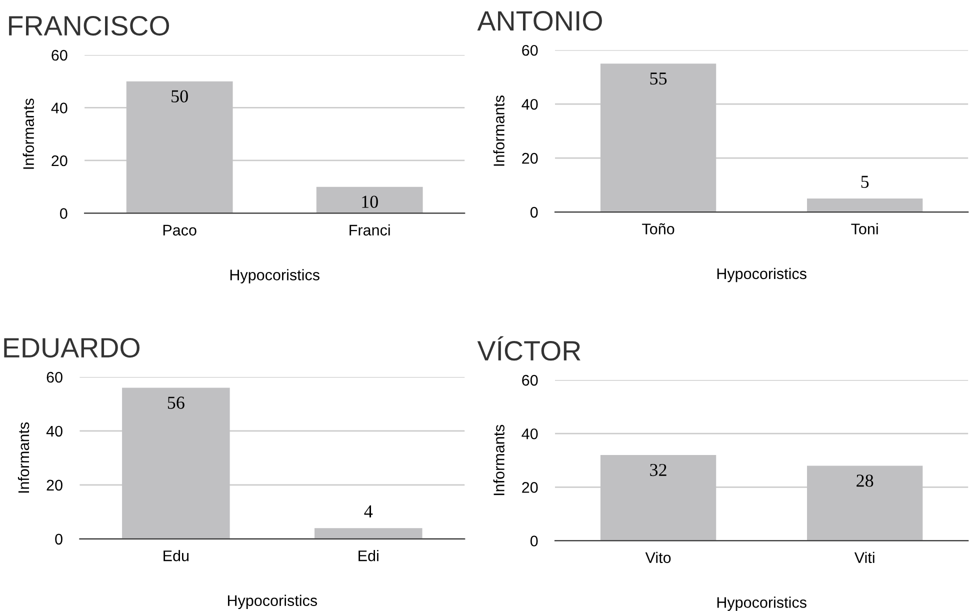 This screenshot has height=611, width=972. I want to click on x-tick-label: Toni, so click(864, 228).